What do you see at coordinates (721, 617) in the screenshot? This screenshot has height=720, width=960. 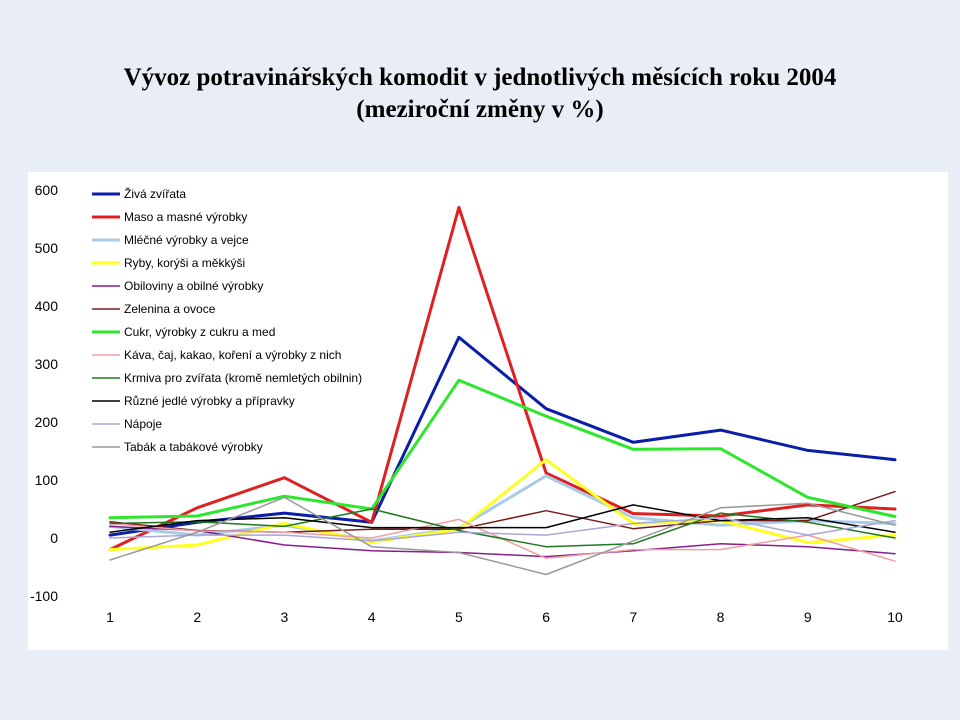 I see `x-tick-label: 8` at bounding box center [721, 617].